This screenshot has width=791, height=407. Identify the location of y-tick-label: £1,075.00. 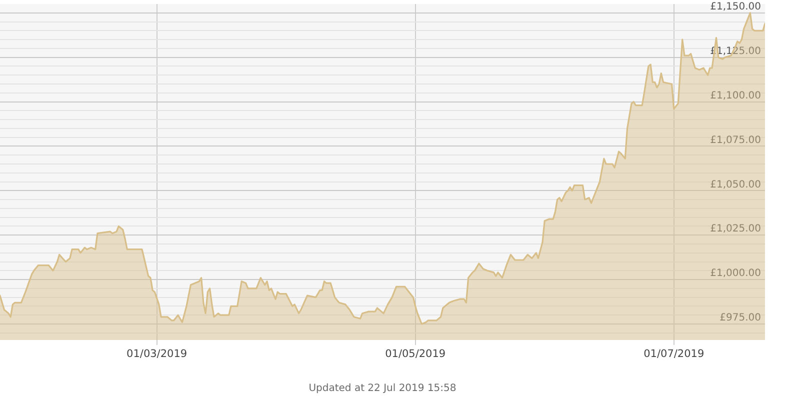
(735, 140).